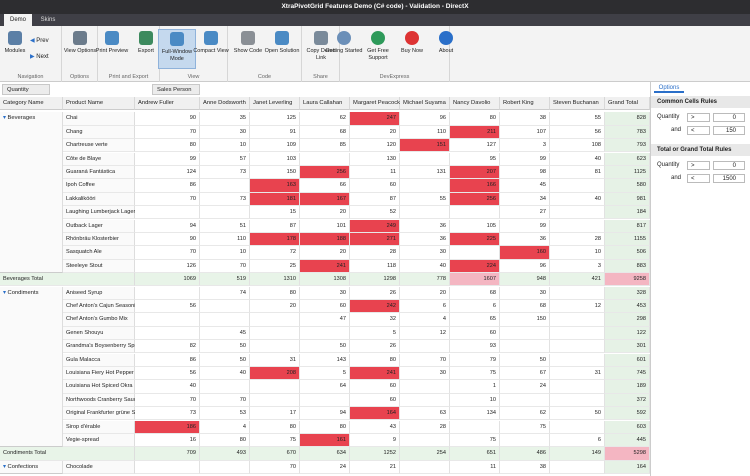 The image size is (750, 476). What do you see at coordinates (282, 49) in the screenshot?
I see `ribbon-button: Open Solution` at bounding box center [282, 49].